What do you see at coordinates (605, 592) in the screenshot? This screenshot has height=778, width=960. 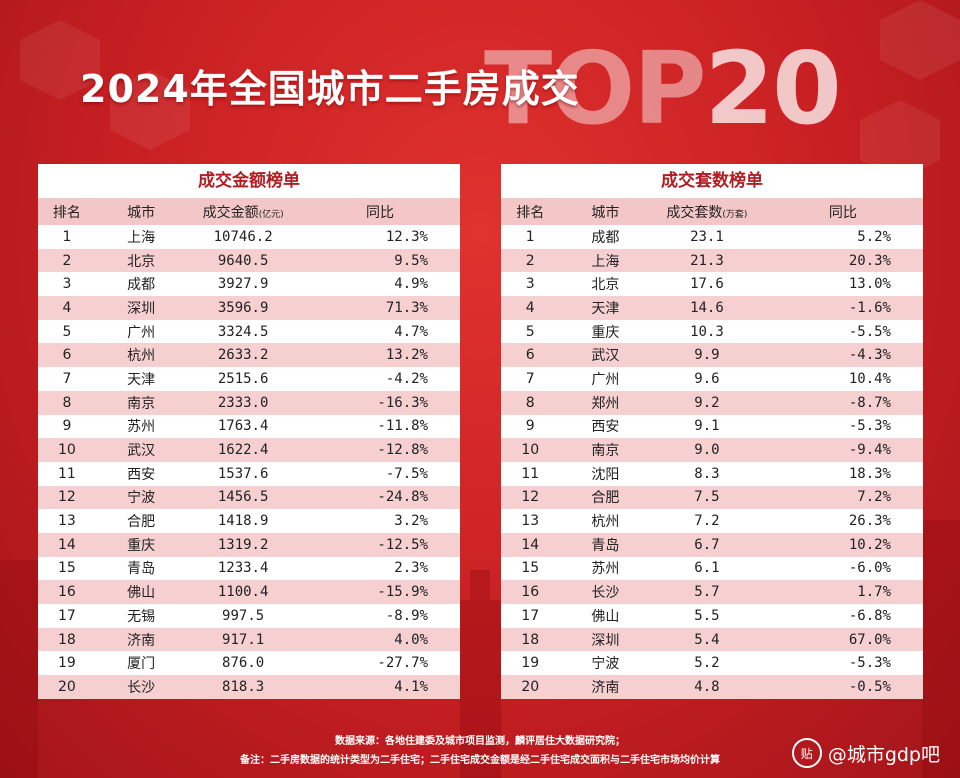 I see `city-cell: 长沙` at bounding box center [605, 592].